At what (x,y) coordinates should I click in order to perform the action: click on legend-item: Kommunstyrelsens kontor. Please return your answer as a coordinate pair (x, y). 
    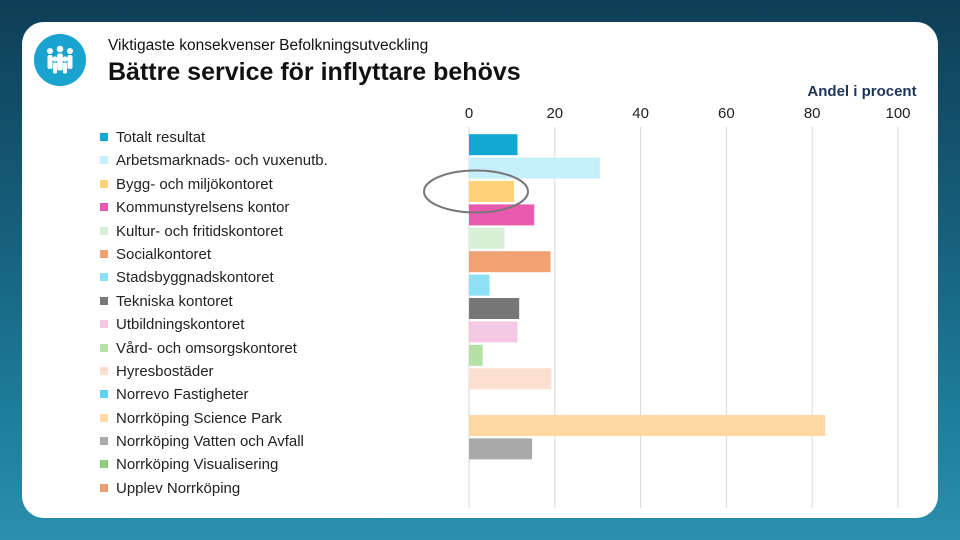
    Looking at the image, I should click on (214, 207).